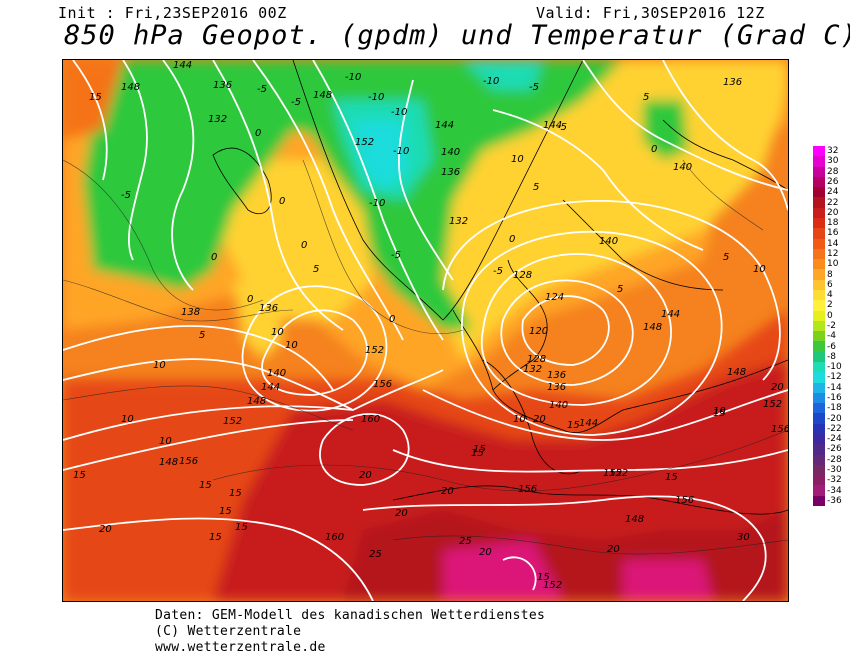 The image size is (850, 657). What do you see at coordinates (665, 130) in the screenshot?
I see `field-green-russia` at bounding box center [665, 130].